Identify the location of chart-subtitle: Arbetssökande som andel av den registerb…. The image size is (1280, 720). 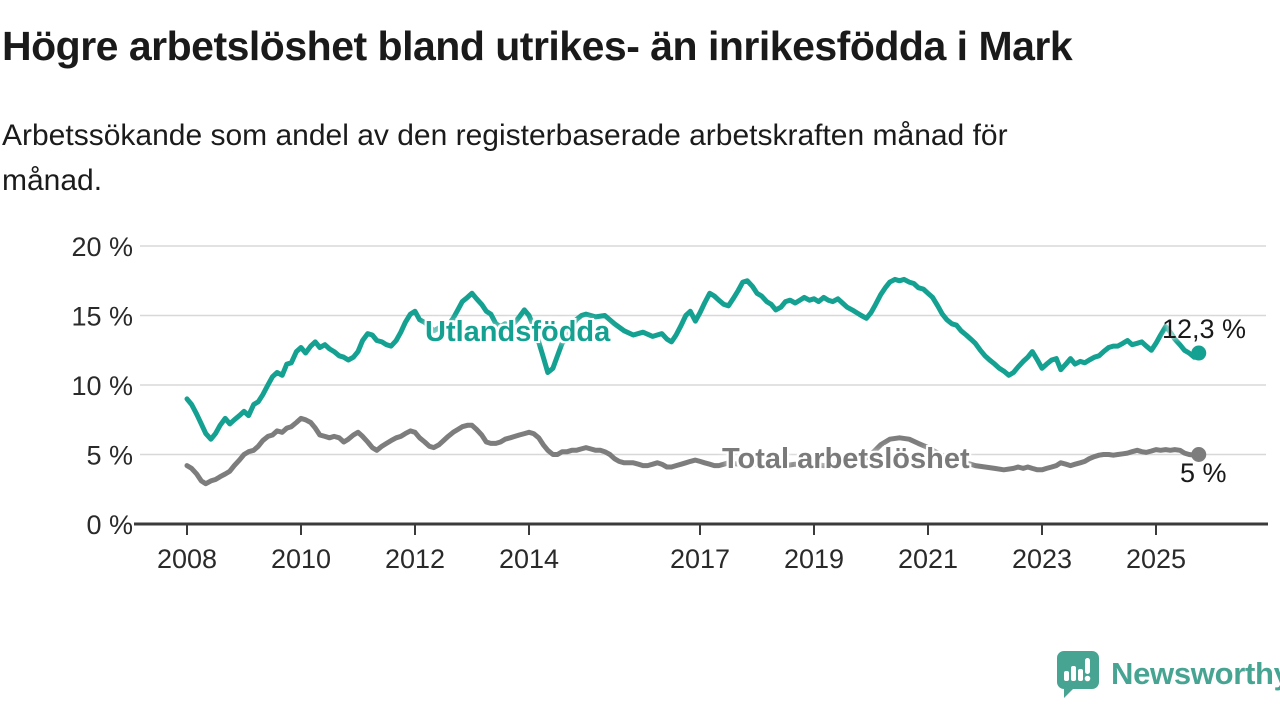
(505, 158).